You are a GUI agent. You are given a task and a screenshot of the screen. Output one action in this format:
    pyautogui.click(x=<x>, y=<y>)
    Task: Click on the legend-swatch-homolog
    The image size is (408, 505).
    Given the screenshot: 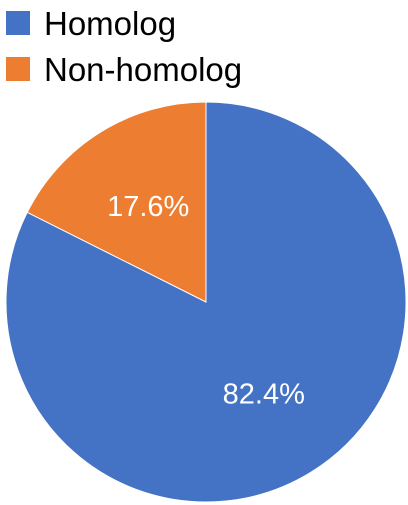 What is the action you would take?
    pyautogui.click(x=18, y=23)
    